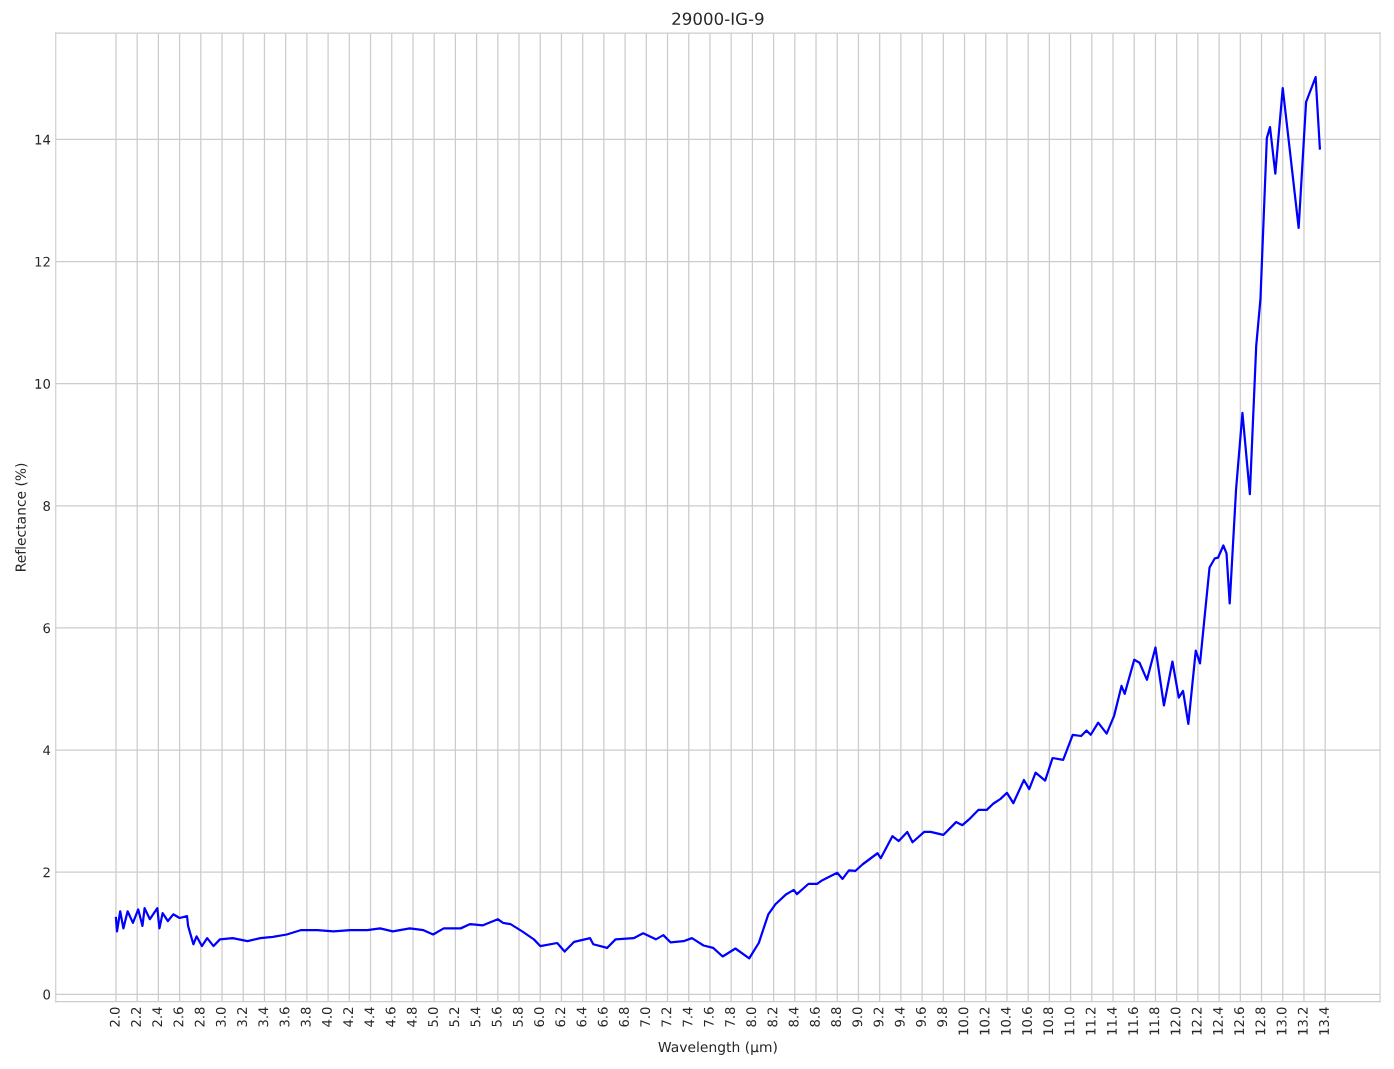  I want to click on x-axis-title: Wavelength (µm), so click(717, 1048).